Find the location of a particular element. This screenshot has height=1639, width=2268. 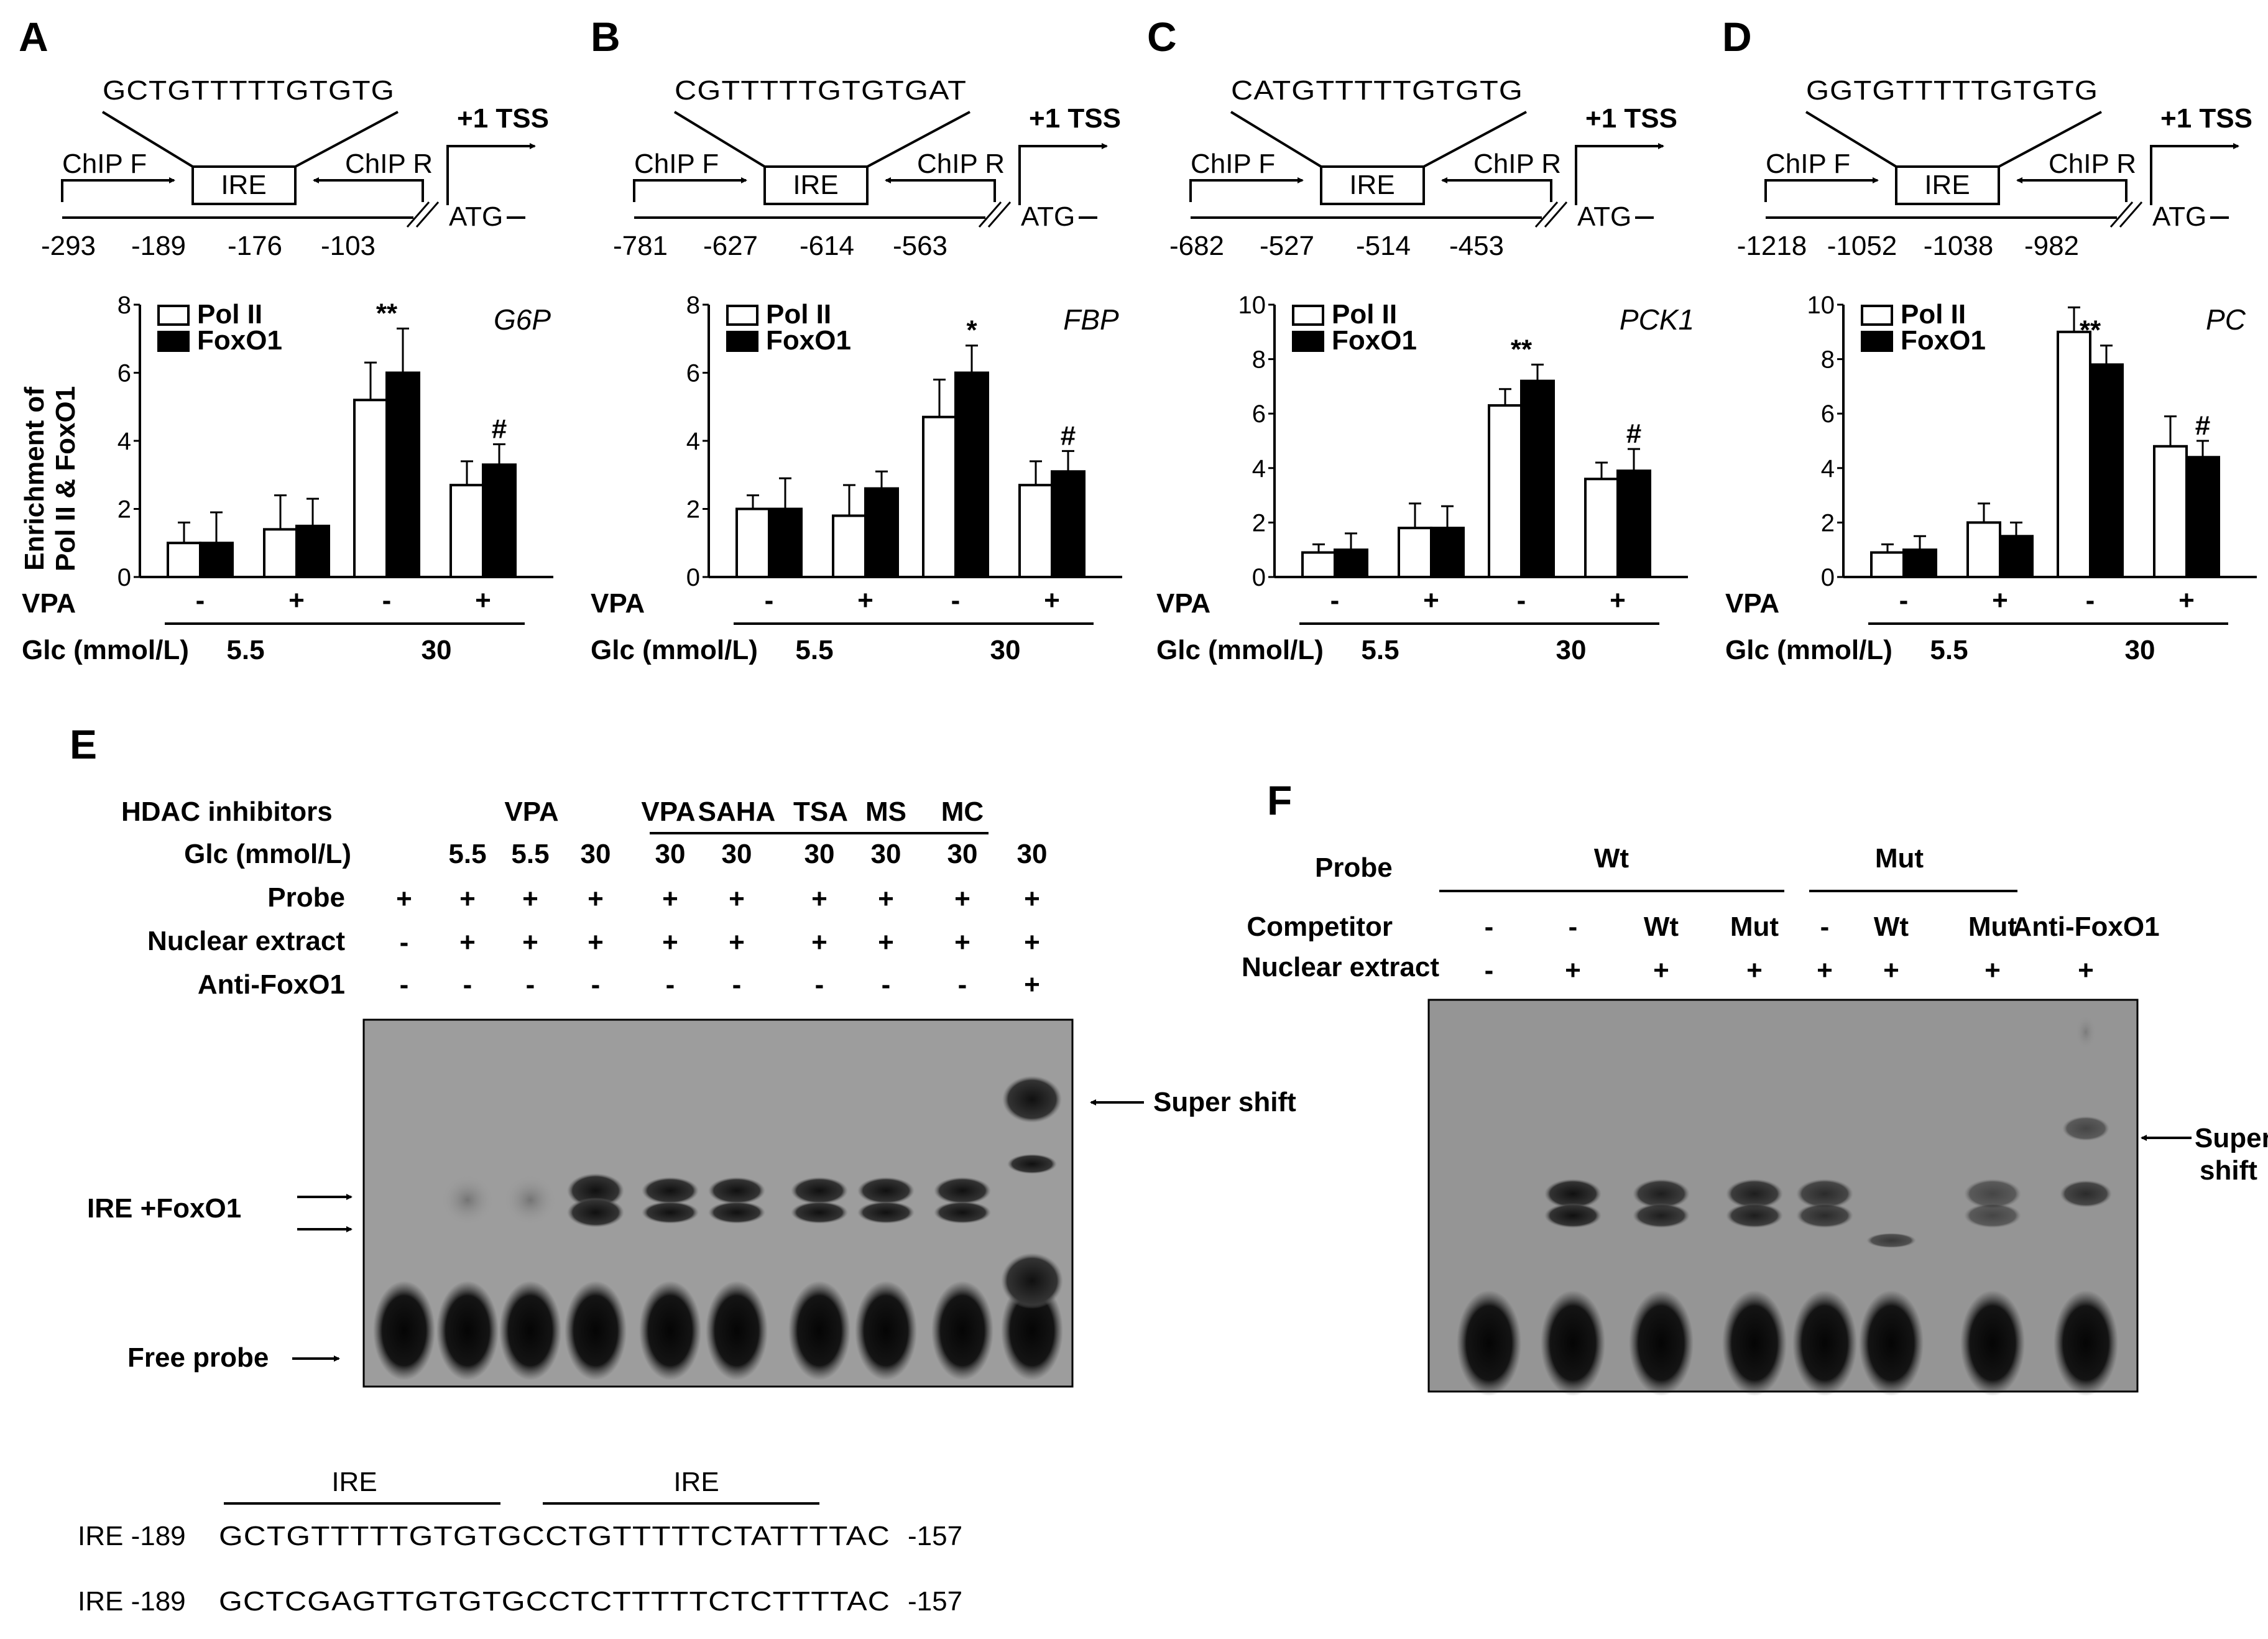

hdac-label: MC is located at coordinates (962, 811).